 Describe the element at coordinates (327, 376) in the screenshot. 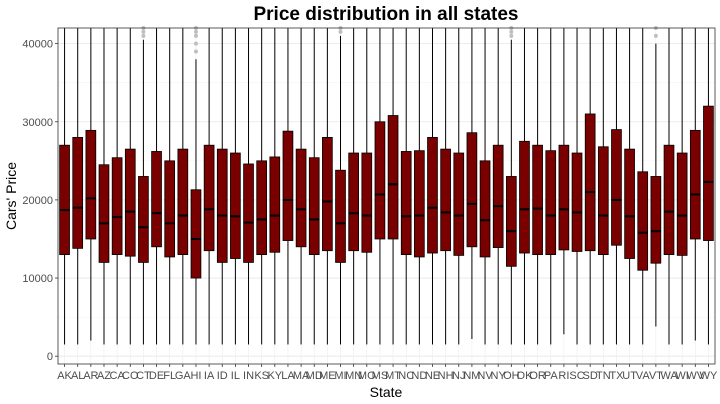

I see `x-tick-label: ME` at that location.